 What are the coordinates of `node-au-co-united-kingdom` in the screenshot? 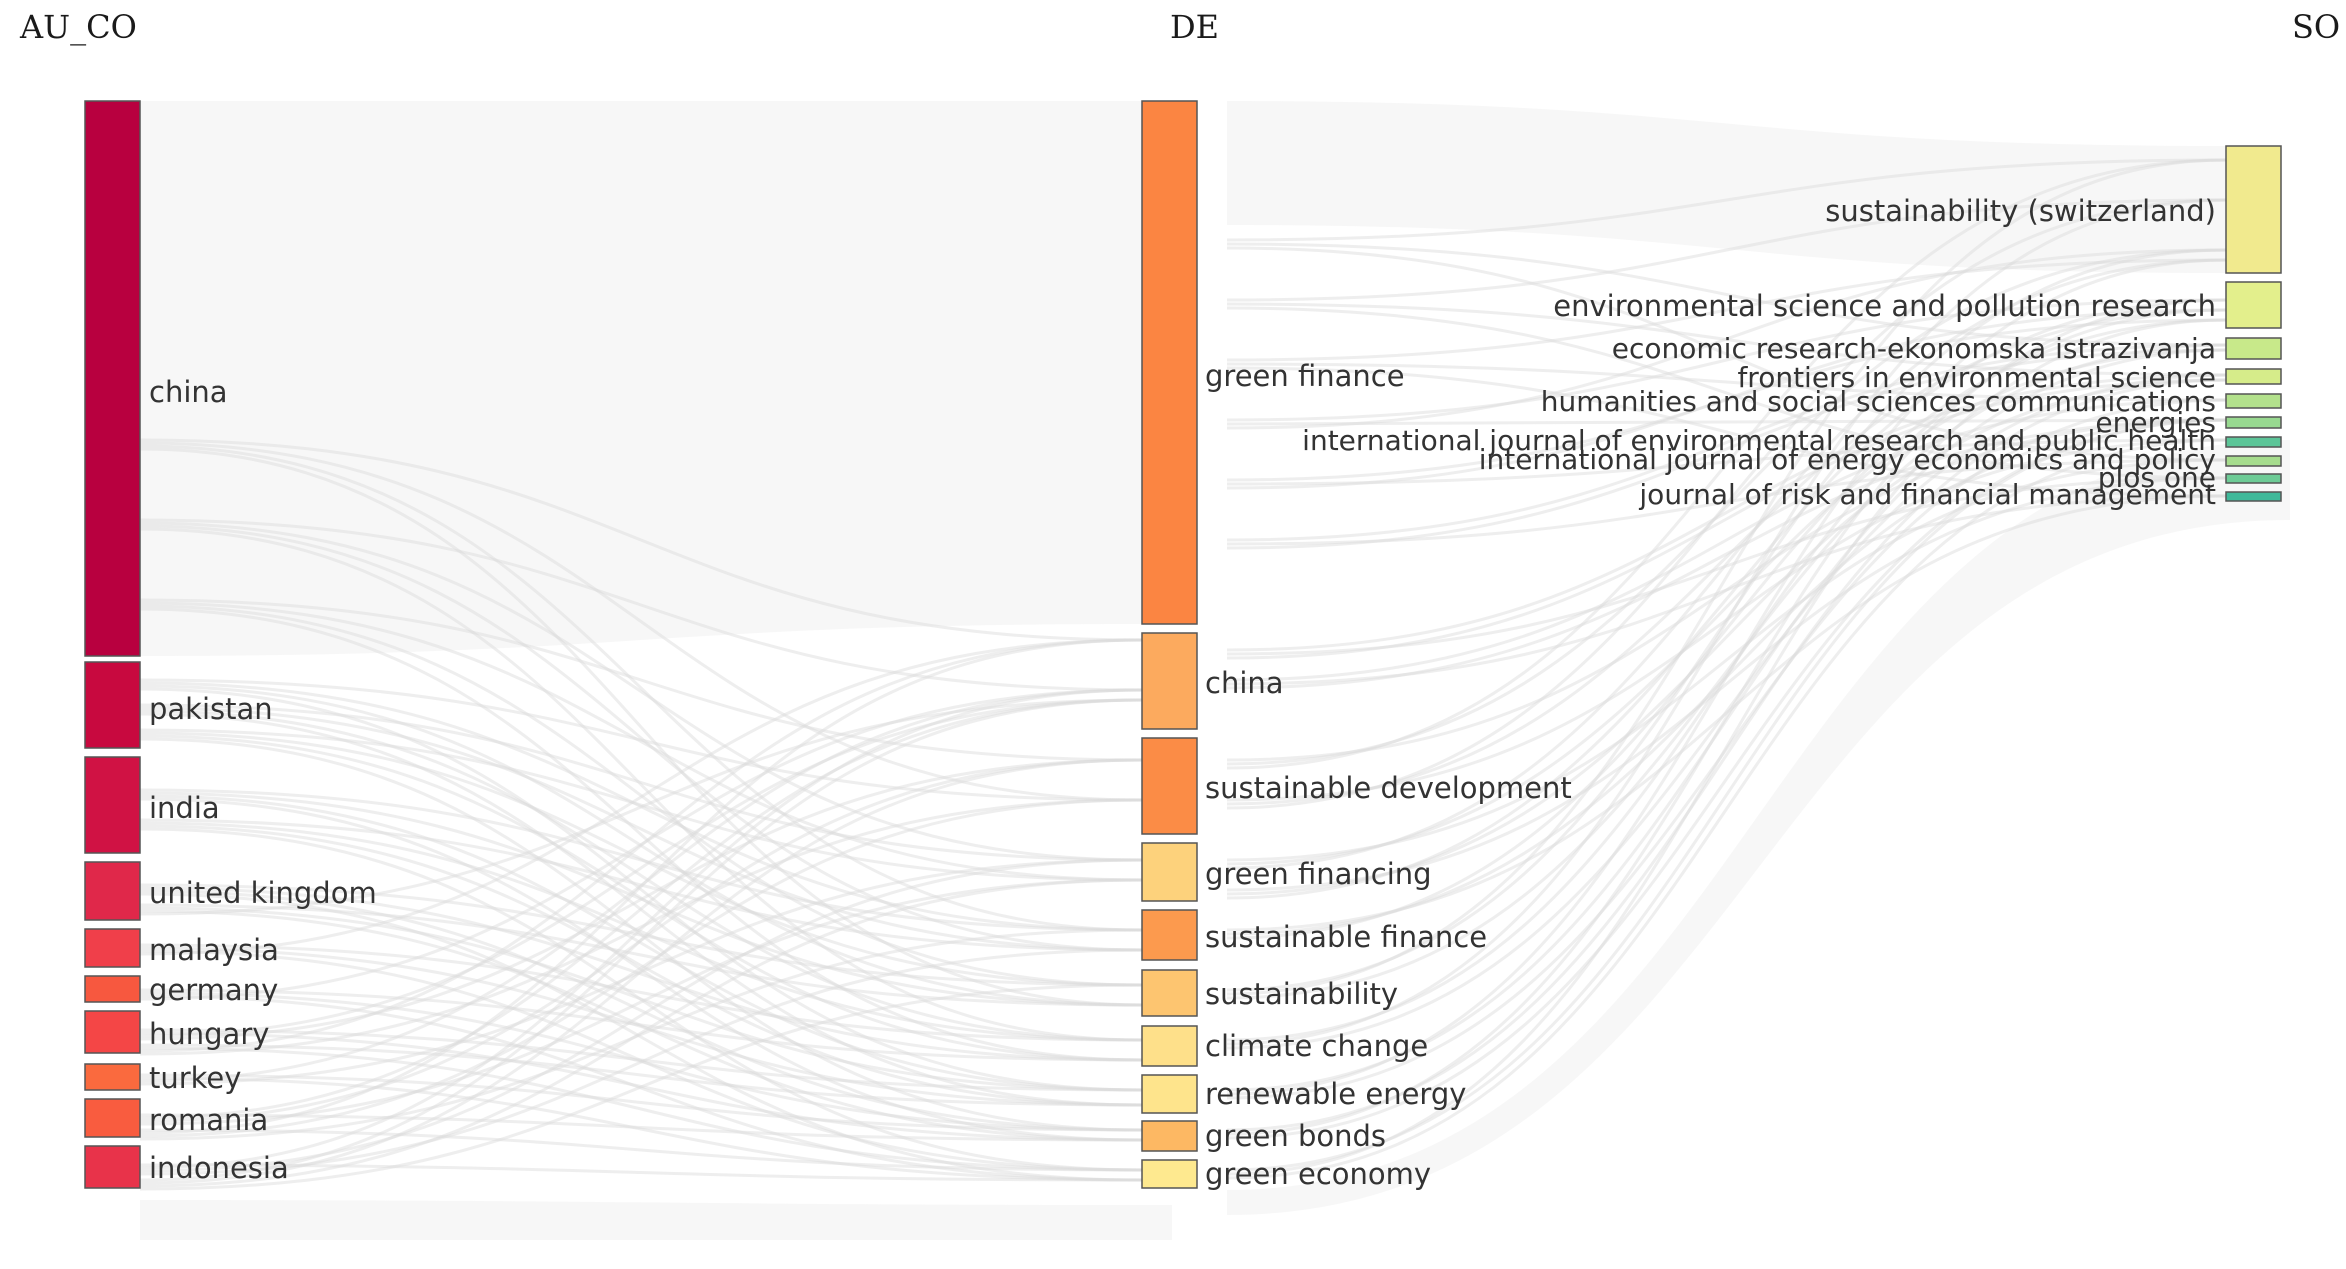 It's located at (112, 891).